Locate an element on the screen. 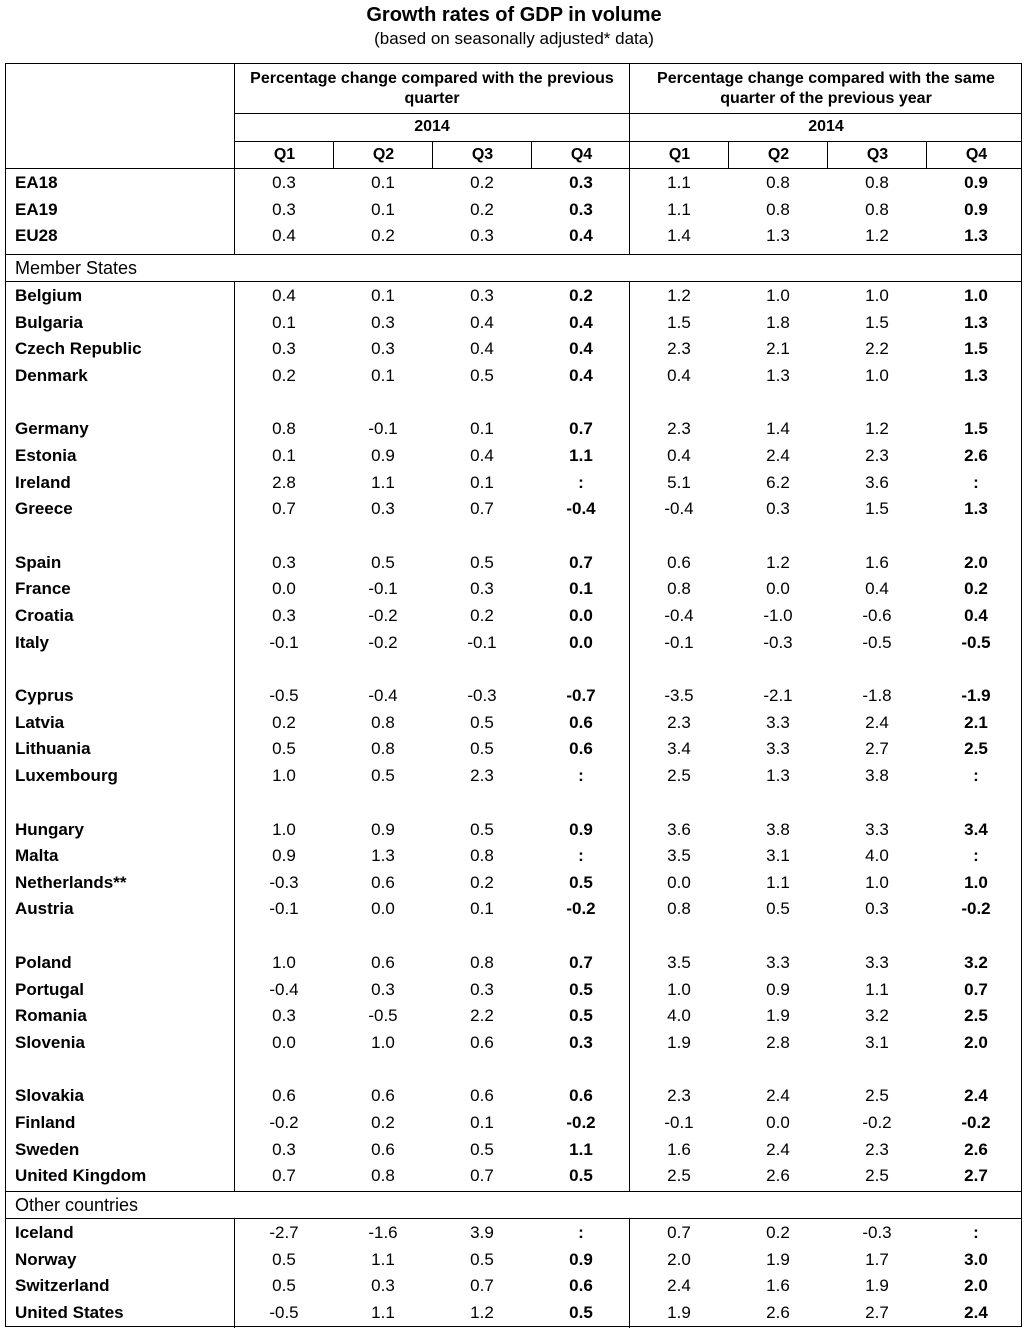  country-label: Hungary is located at coordinates (49, 829).